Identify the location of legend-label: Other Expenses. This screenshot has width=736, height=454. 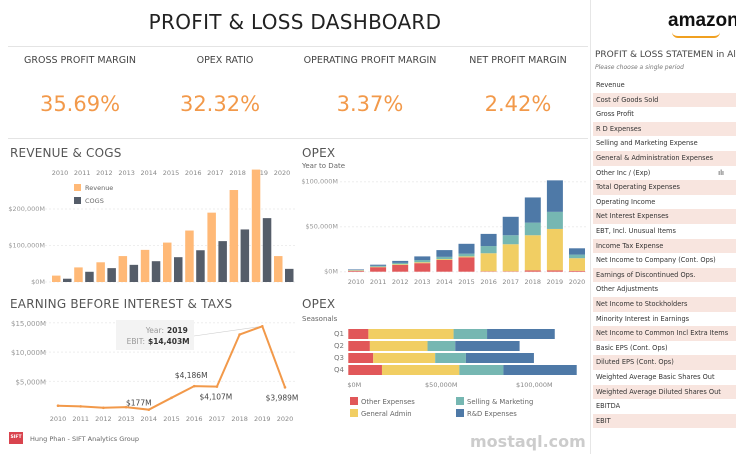
(388, 402).